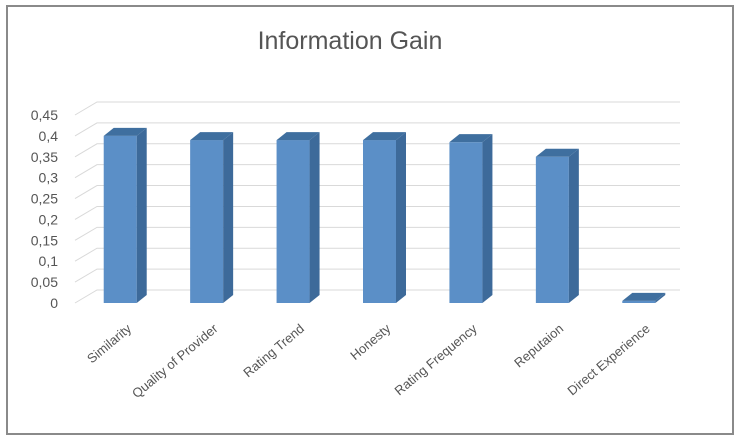  Describe the element at coordinates (49, 136) in the screenshot. I see `y-tick-label: 0,4` at that location.